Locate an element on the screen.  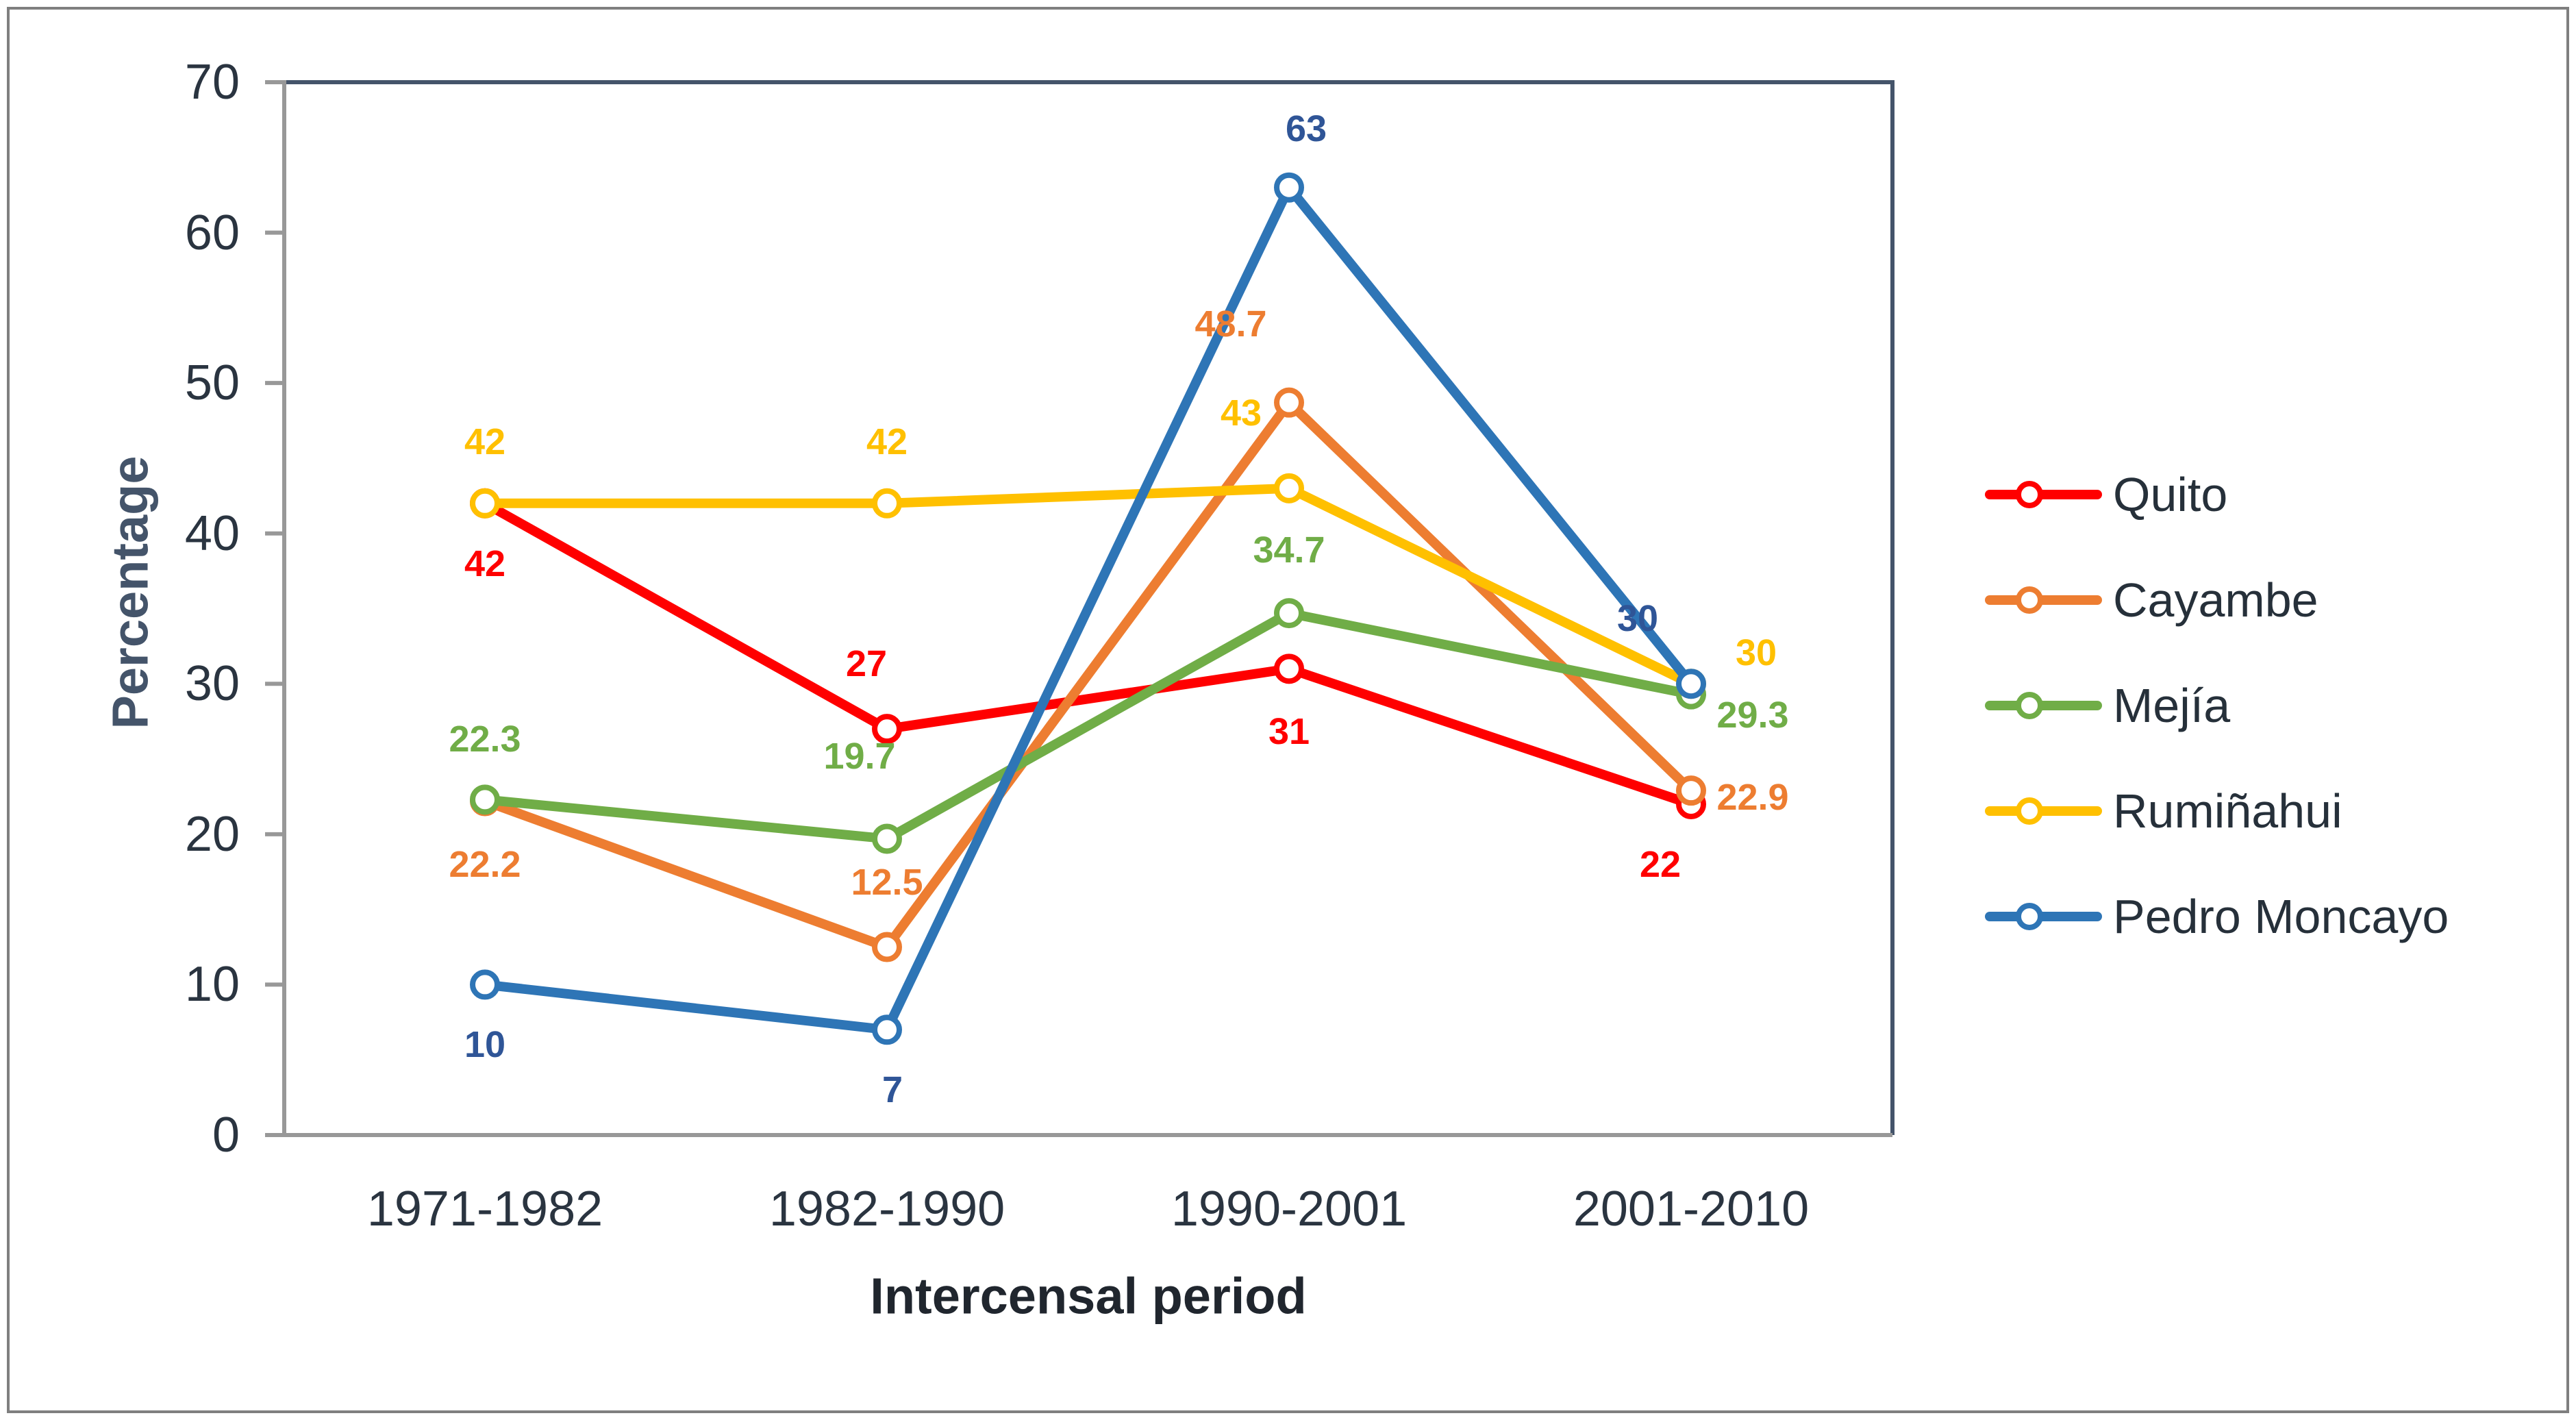
data-label: 22 is located at coordinates (1660, 864).